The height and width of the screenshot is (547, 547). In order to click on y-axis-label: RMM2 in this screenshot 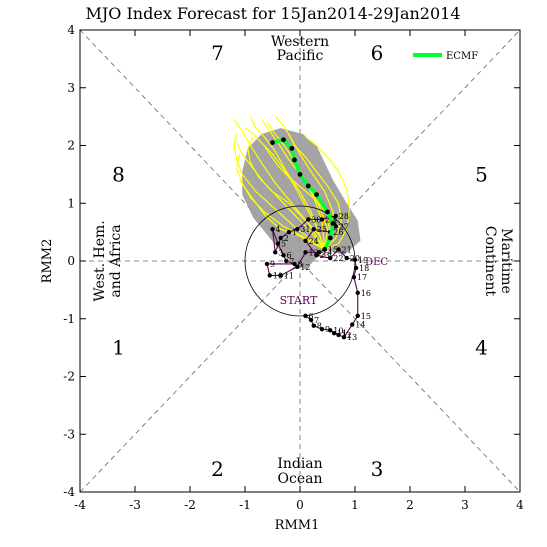, I will do `click(47, 261)`.